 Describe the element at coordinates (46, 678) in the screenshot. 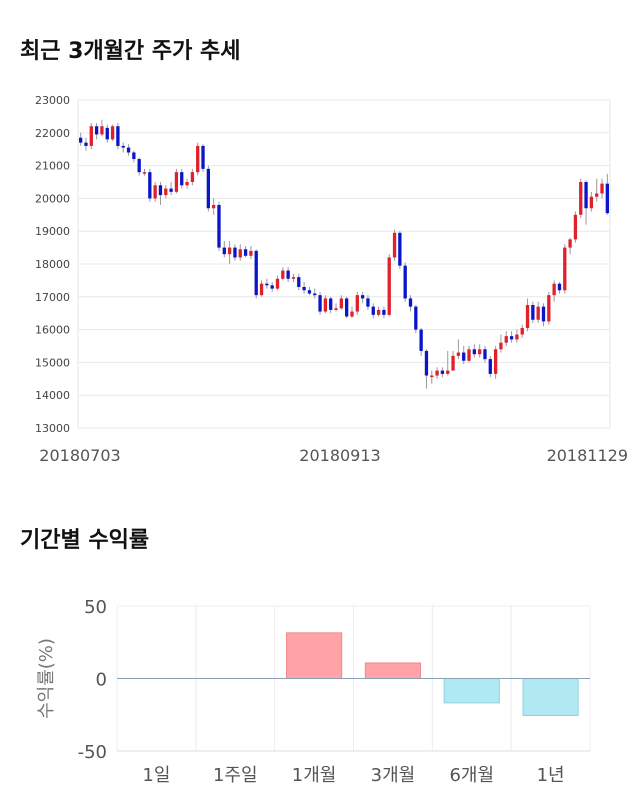

I see `y-axis-label: 수익률(%)` at that location.